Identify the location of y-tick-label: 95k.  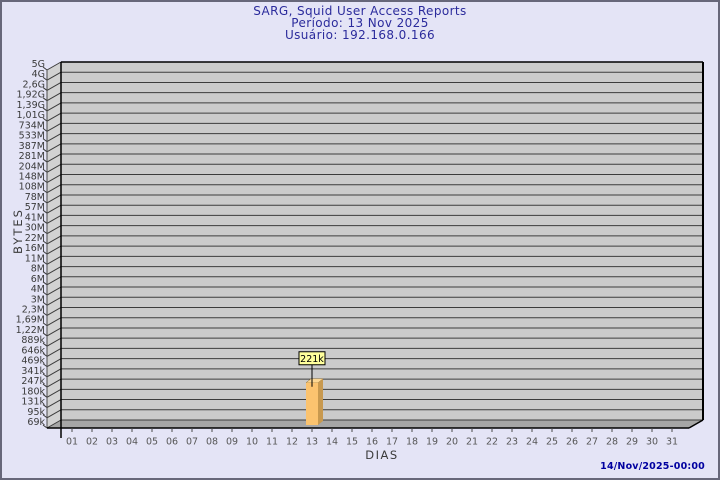
(36, 412).